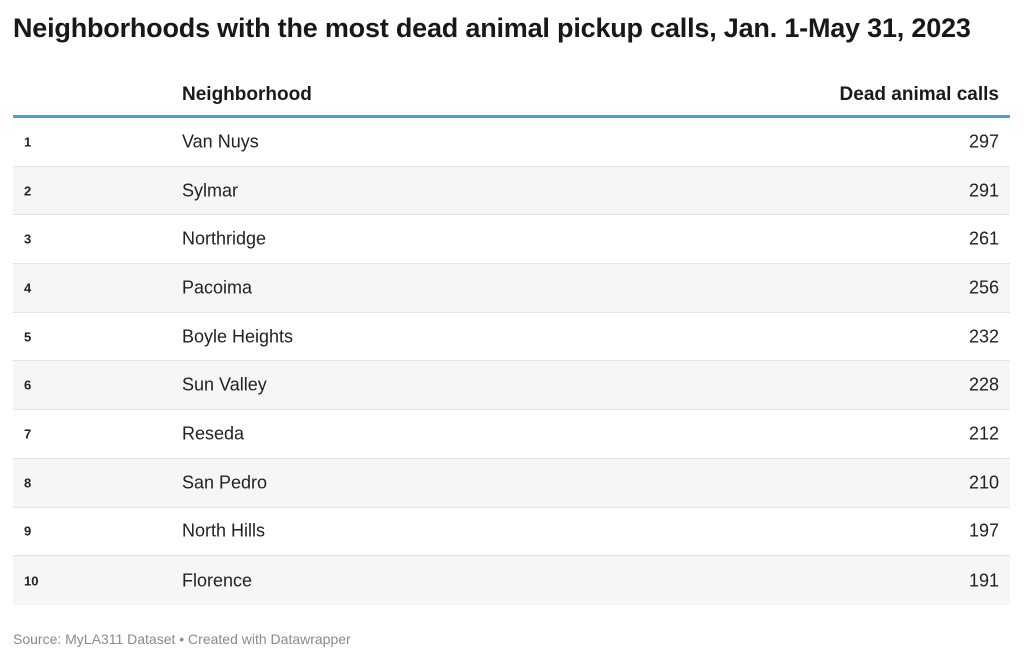 The image size is (1024, 662). Describe the element at coordinates (511, 288) in the screenshot. I see `table-row: 4 Pacoima 256` at that location.